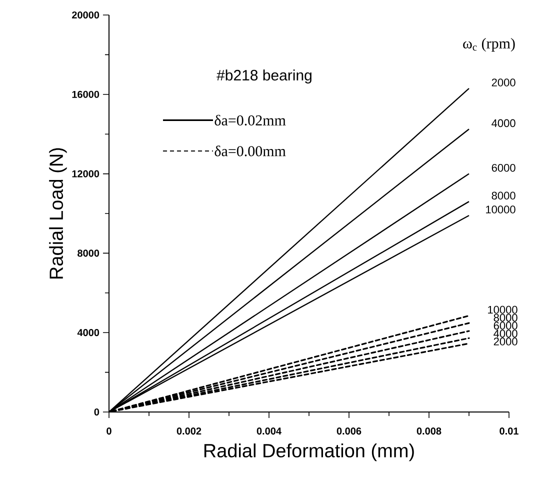  What do you see at coordinates (250, 120) in the screenshot?
I see `annotation: δa=0.02mm` at bounding box center [250, 120].